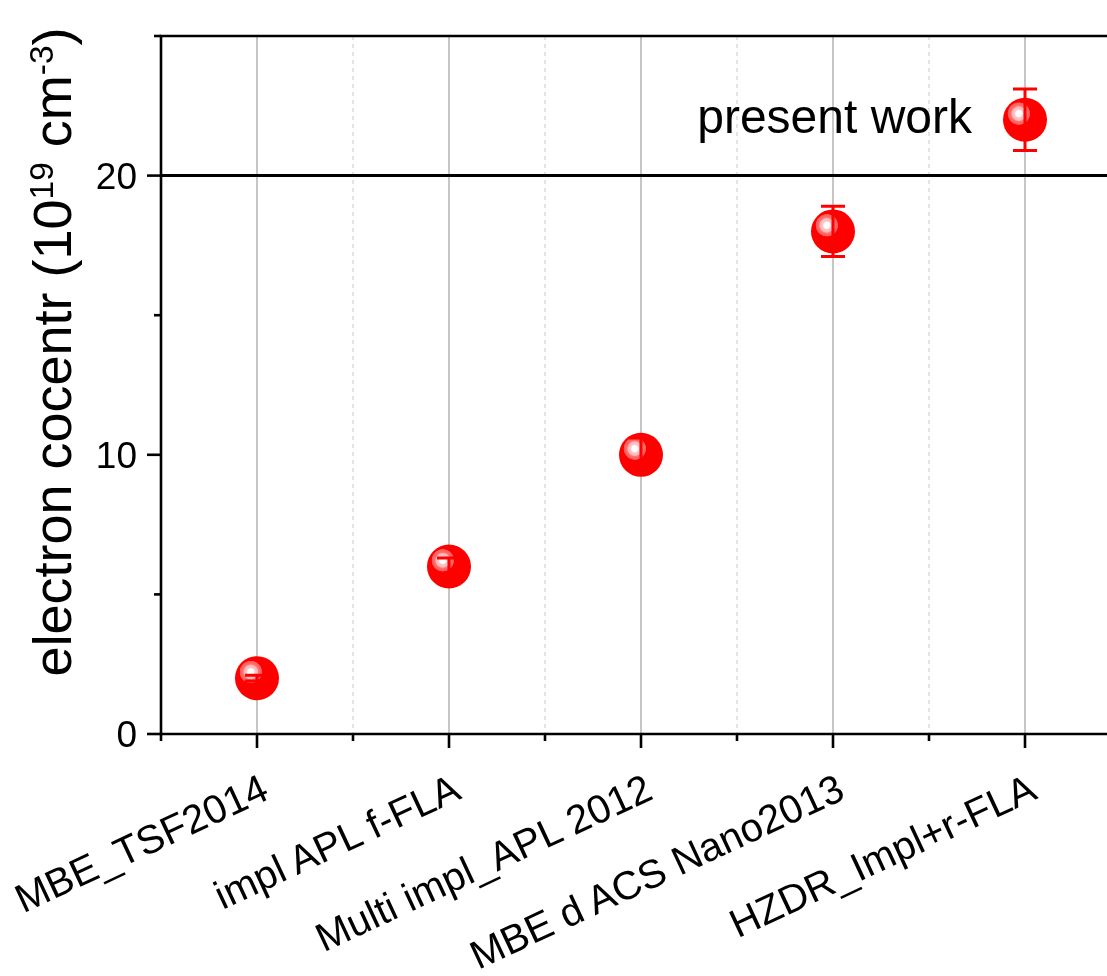 This screenshot has width=1107, height=976. Describe the element at coordinates (116, 456) in the screenshot. I see `y-tick-label: 10` at that location.